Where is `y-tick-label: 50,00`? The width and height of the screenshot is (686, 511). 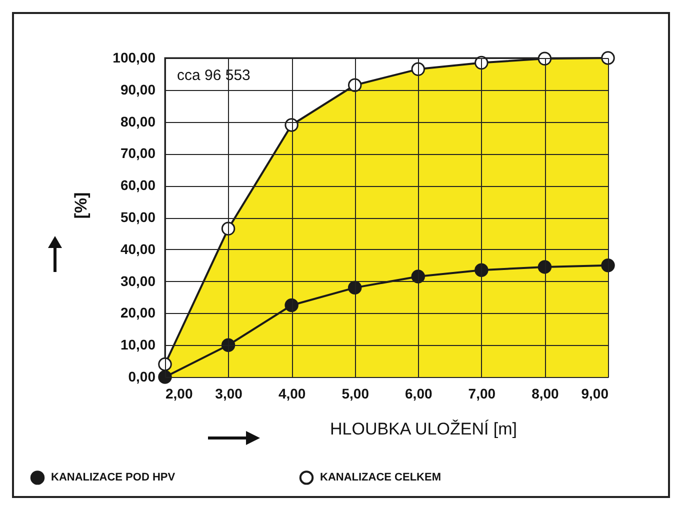 y-tick-label: 50,00 is located at coordinates (138, 217).